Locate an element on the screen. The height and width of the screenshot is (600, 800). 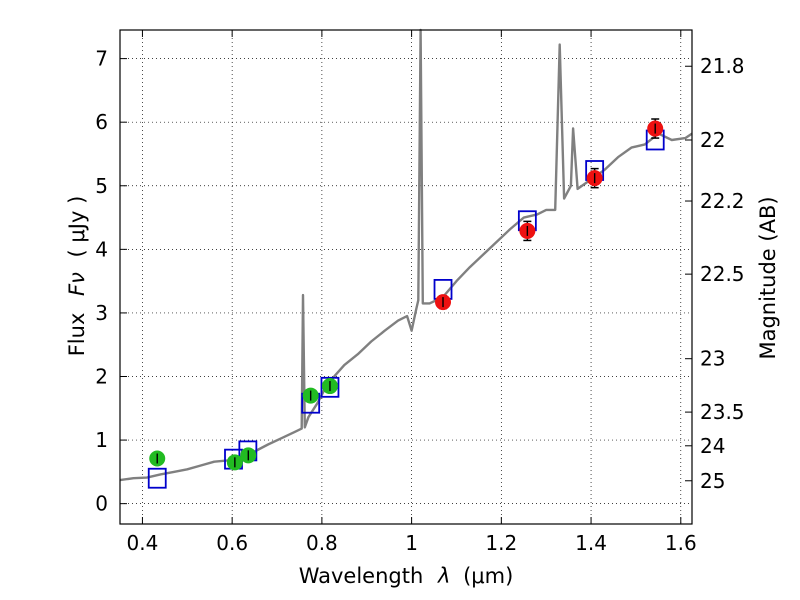
y2-tick-label: 22.2 is located at coordinates (722, 201).